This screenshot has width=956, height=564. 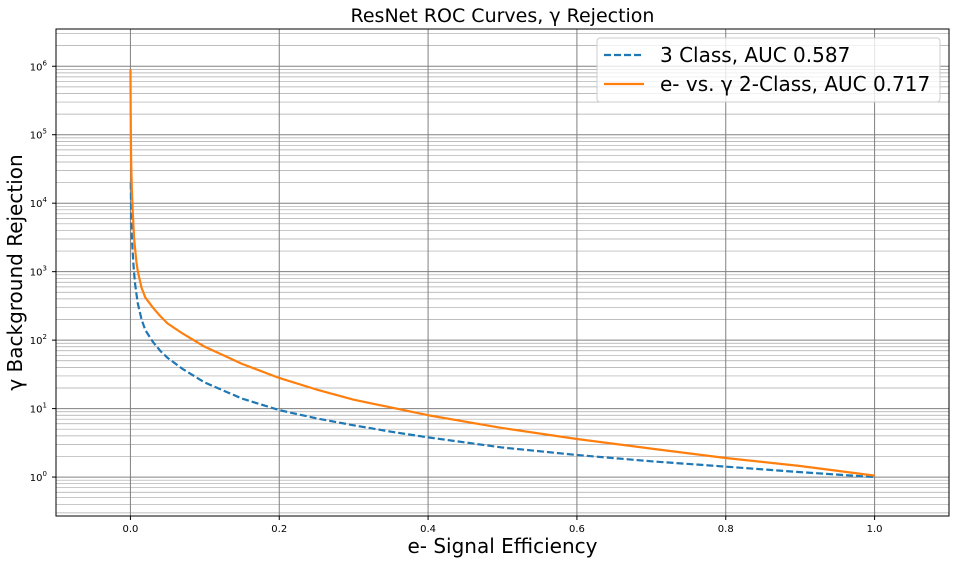 What do you see at coordinates (38, 135) in the screenshot?
I see `y-tick-label: 10⁵` at bounding box center [38, 135].